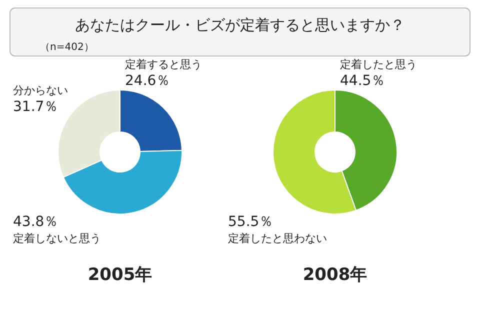 The height and width of the screenshot is (320, 480). I want to click on text: 2005年, so click(120, 275).